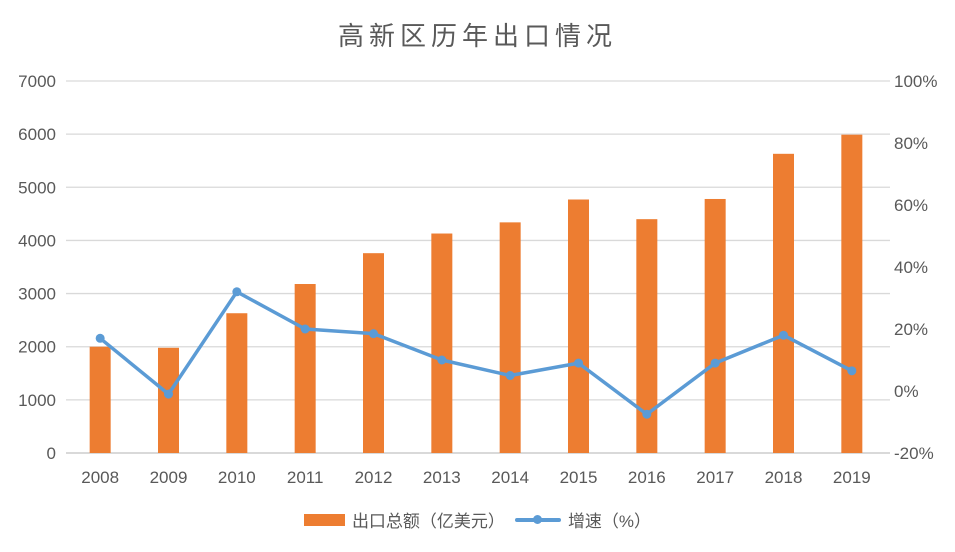 This screenshot has width=955, height=552. Describe the element at coordinates (442, 477) in the screenshot. I see `x-axis-label-2013: 2013` at that location.